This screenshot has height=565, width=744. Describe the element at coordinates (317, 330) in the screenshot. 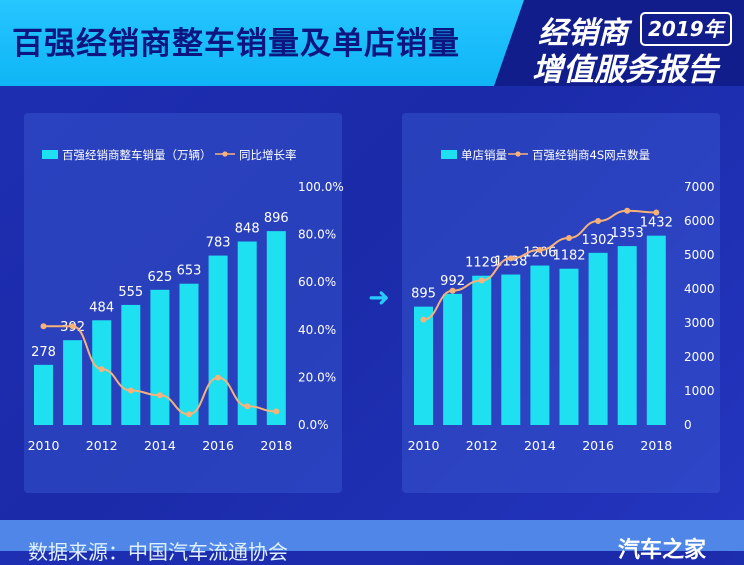

I see `y-right-tick-0-3: 40.0%` at that location.